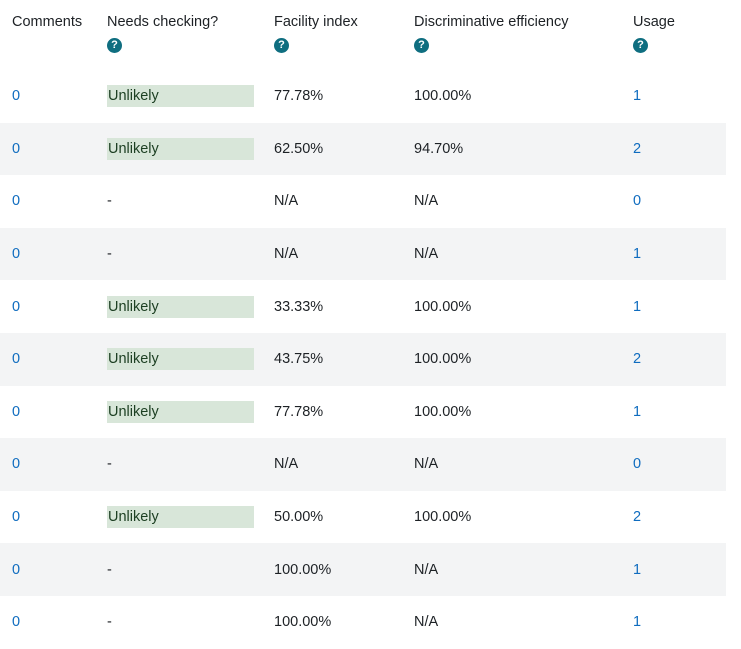 This screenshot has width=741, height=649. I want to click on facility-index-value-cell: 50.00%, so click(298, 517).